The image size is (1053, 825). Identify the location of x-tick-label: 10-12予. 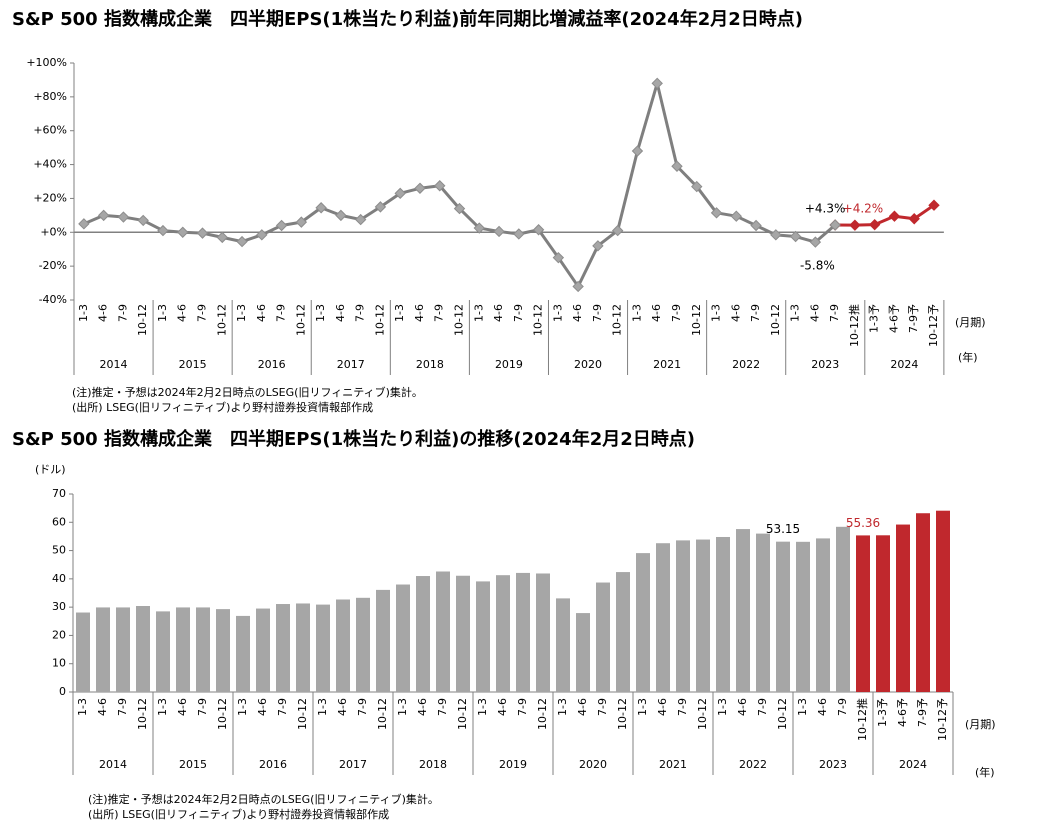
(942, 719).